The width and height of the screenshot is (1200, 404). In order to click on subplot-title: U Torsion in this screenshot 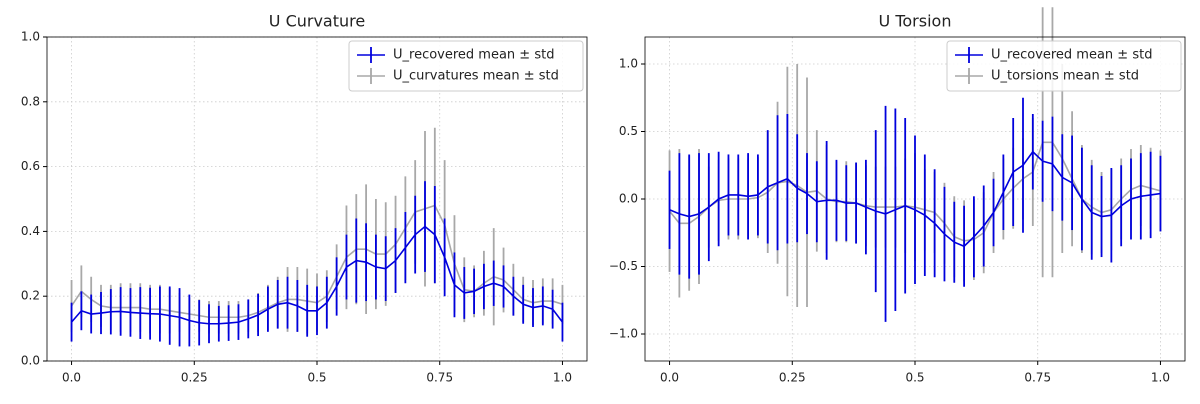, I will do `click(915, 21)`.